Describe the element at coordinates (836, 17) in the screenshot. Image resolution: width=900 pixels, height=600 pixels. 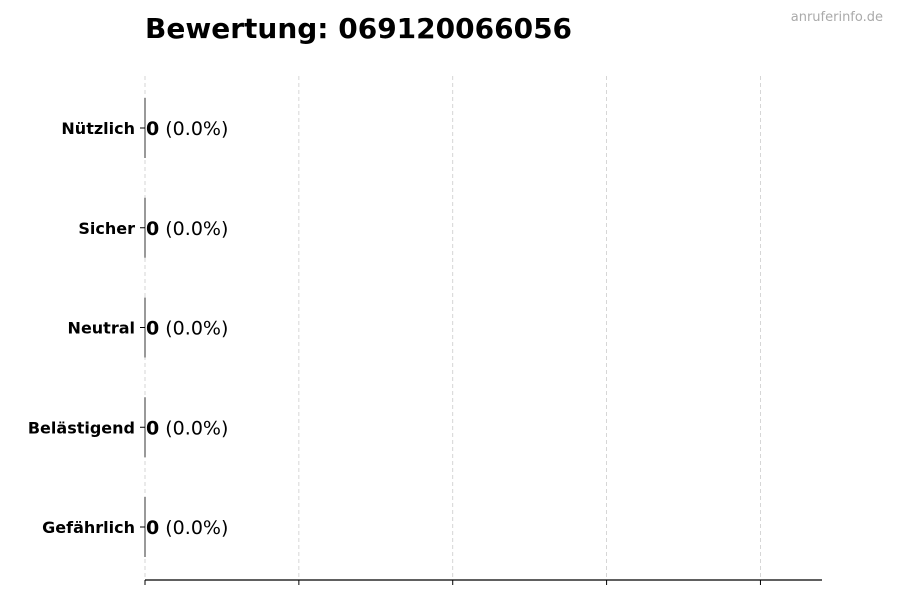
I see `watermark: anruferinfo.de` at that location.